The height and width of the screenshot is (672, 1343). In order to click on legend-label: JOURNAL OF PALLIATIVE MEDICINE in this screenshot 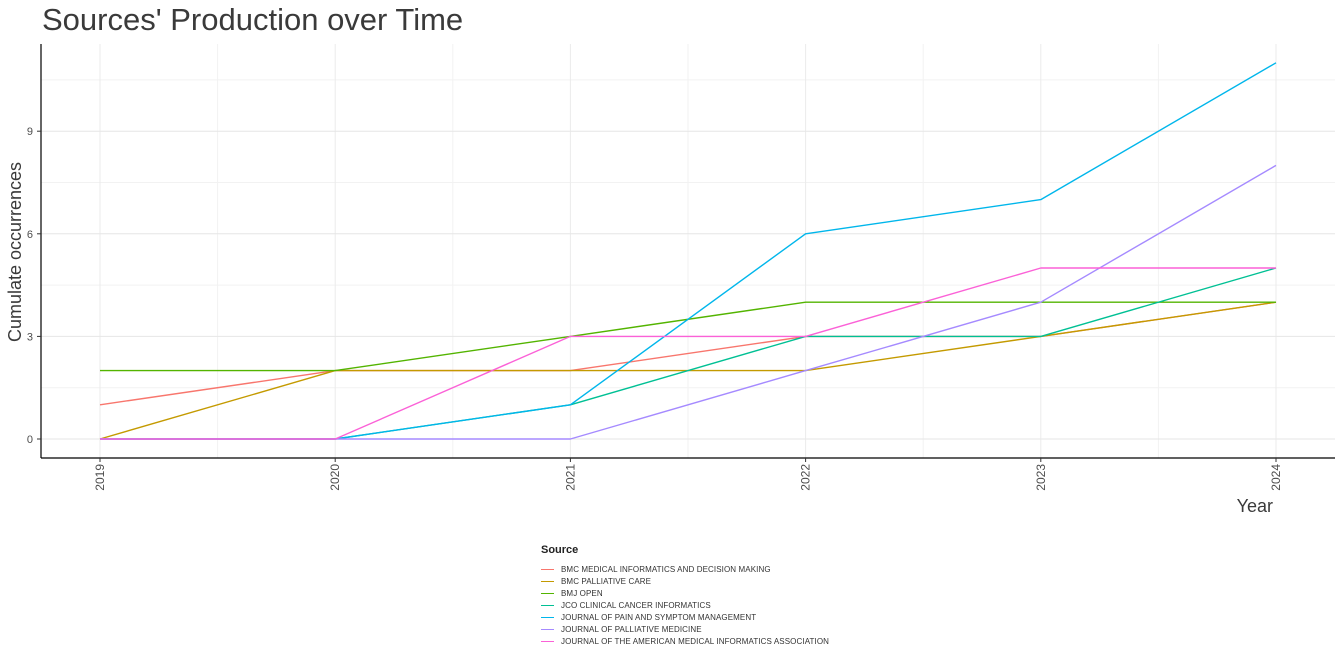, I will do `click(631, 629)`.